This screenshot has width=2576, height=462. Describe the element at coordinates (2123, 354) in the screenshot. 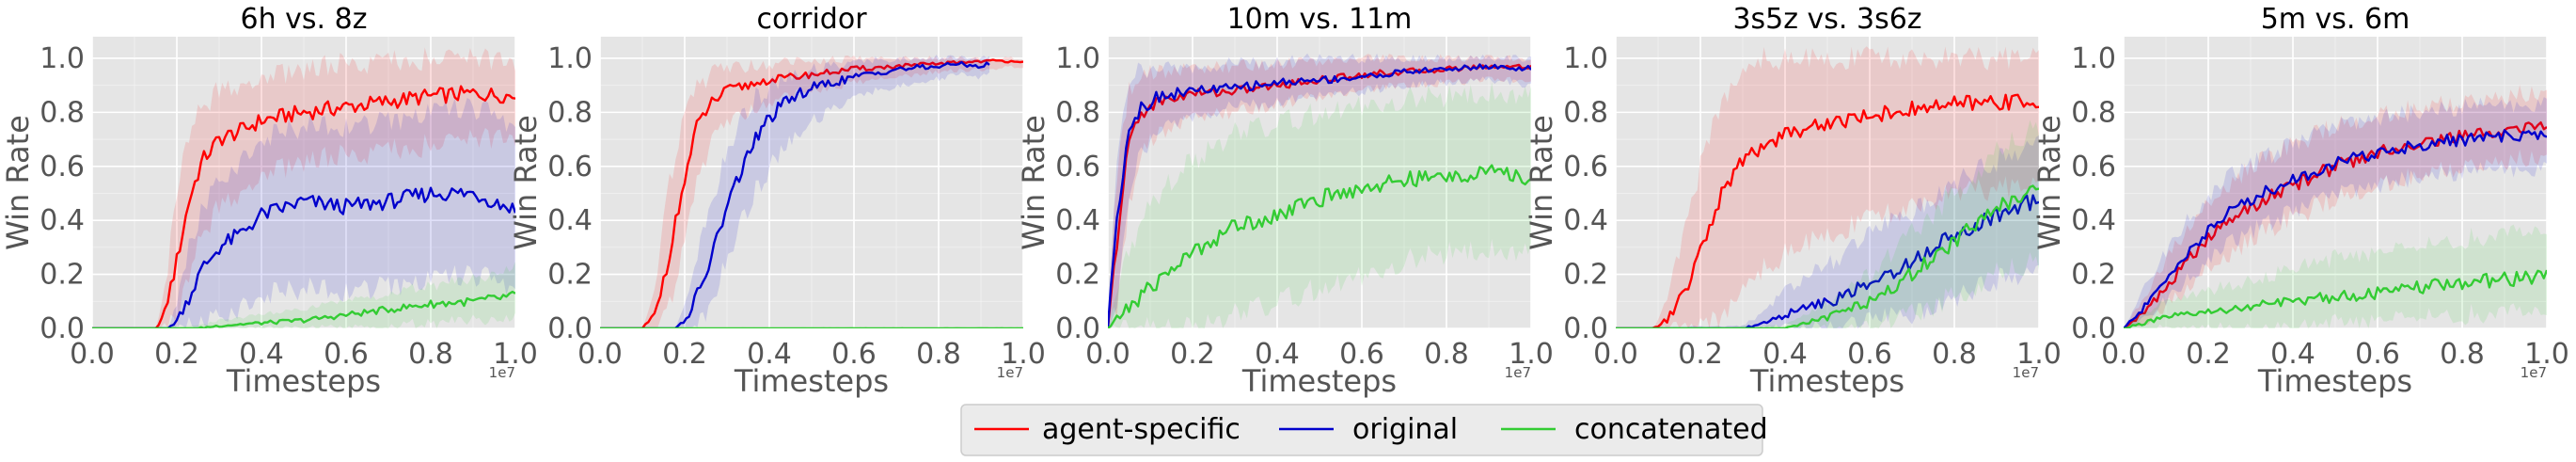

I see `panel-5-x-tick-0: 0.0` at that location.